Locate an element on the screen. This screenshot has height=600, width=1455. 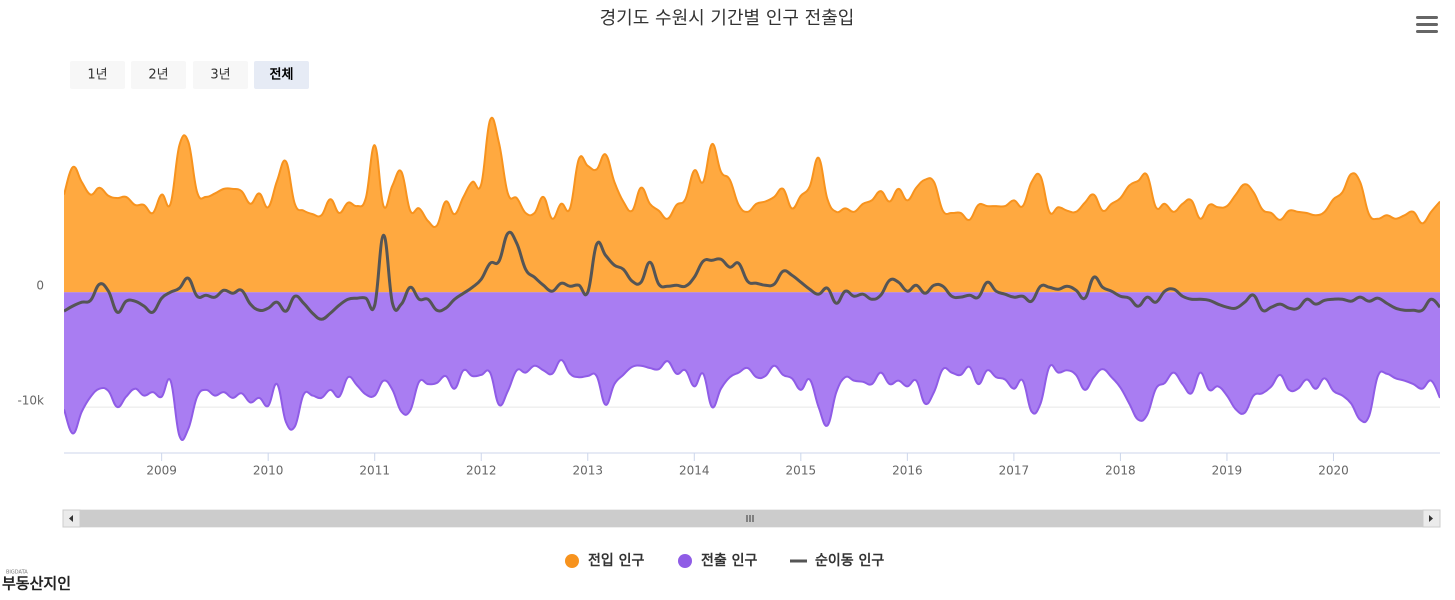
chart-title: 경기도 수원시 기간별 인구 전출입 is located at coordinates (727, 18).